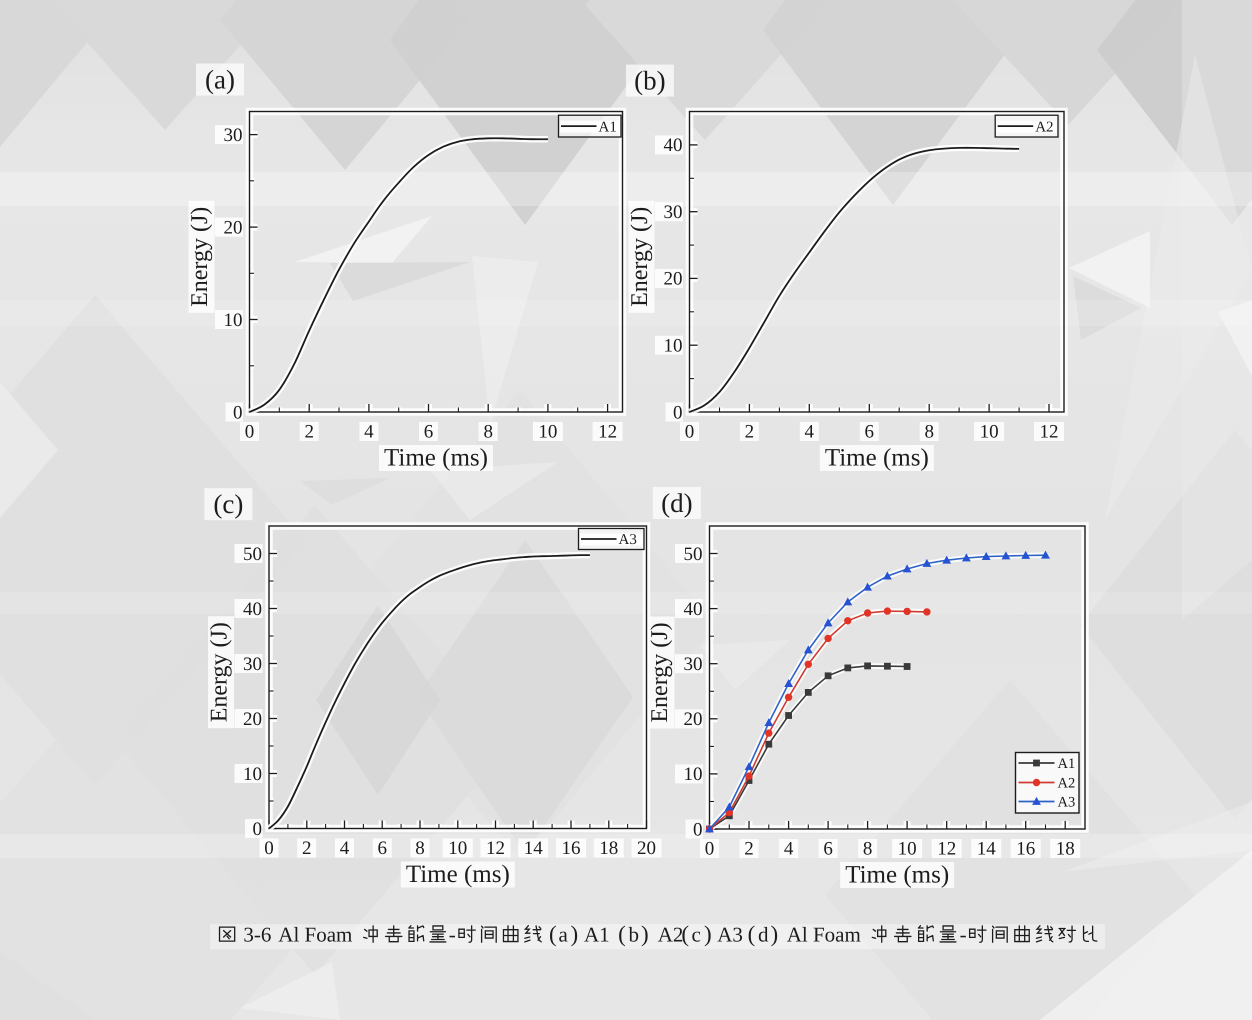  Describe the element at coordinates (763, 935) in the screenshot. I see `svg-text: d` at that location.